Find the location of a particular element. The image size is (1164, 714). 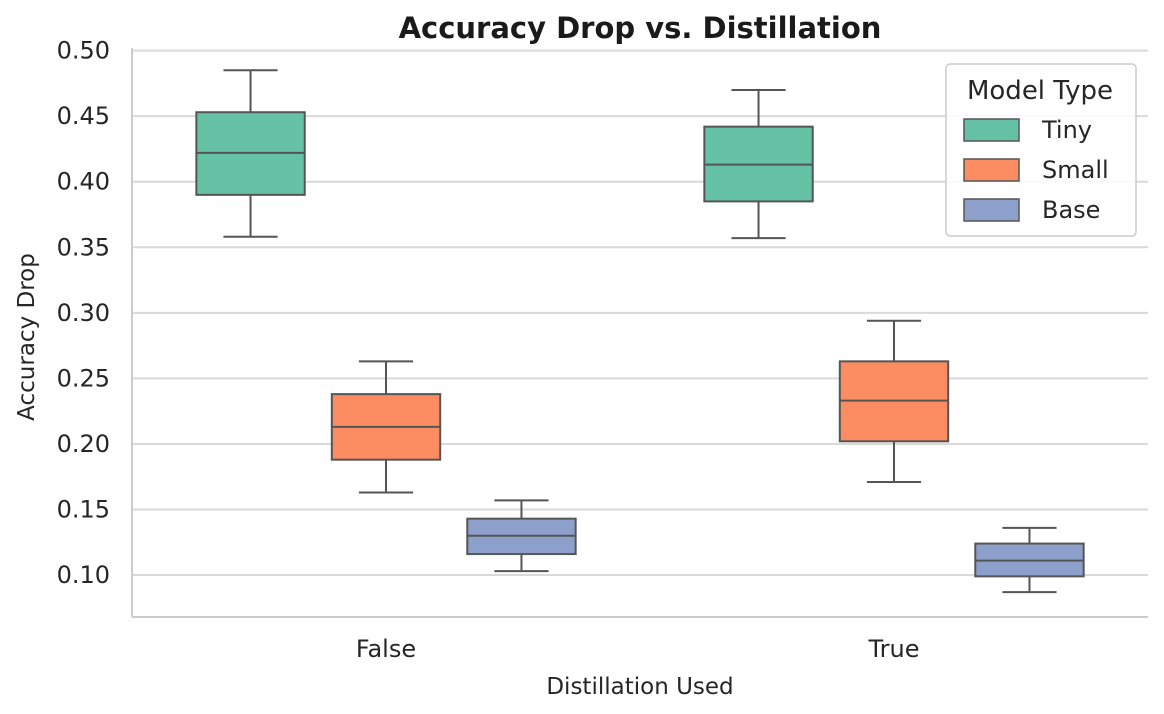

x-axis-label: Distillation Used is located at coordinates (639, 687).